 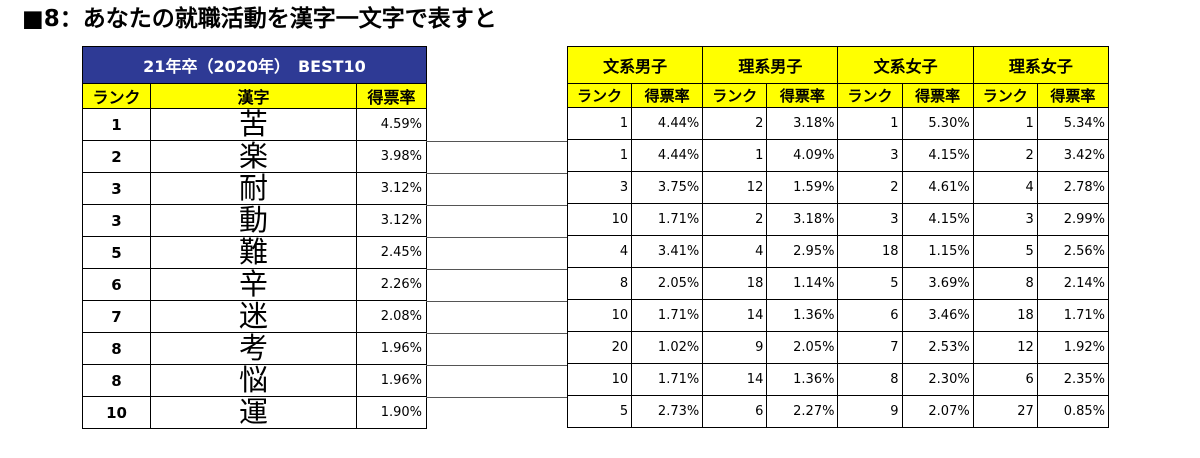 What do you see at coordinates (770, 65) in the screenshot?
I see `group-header: 理系男子` at bounding box center [770, 65].